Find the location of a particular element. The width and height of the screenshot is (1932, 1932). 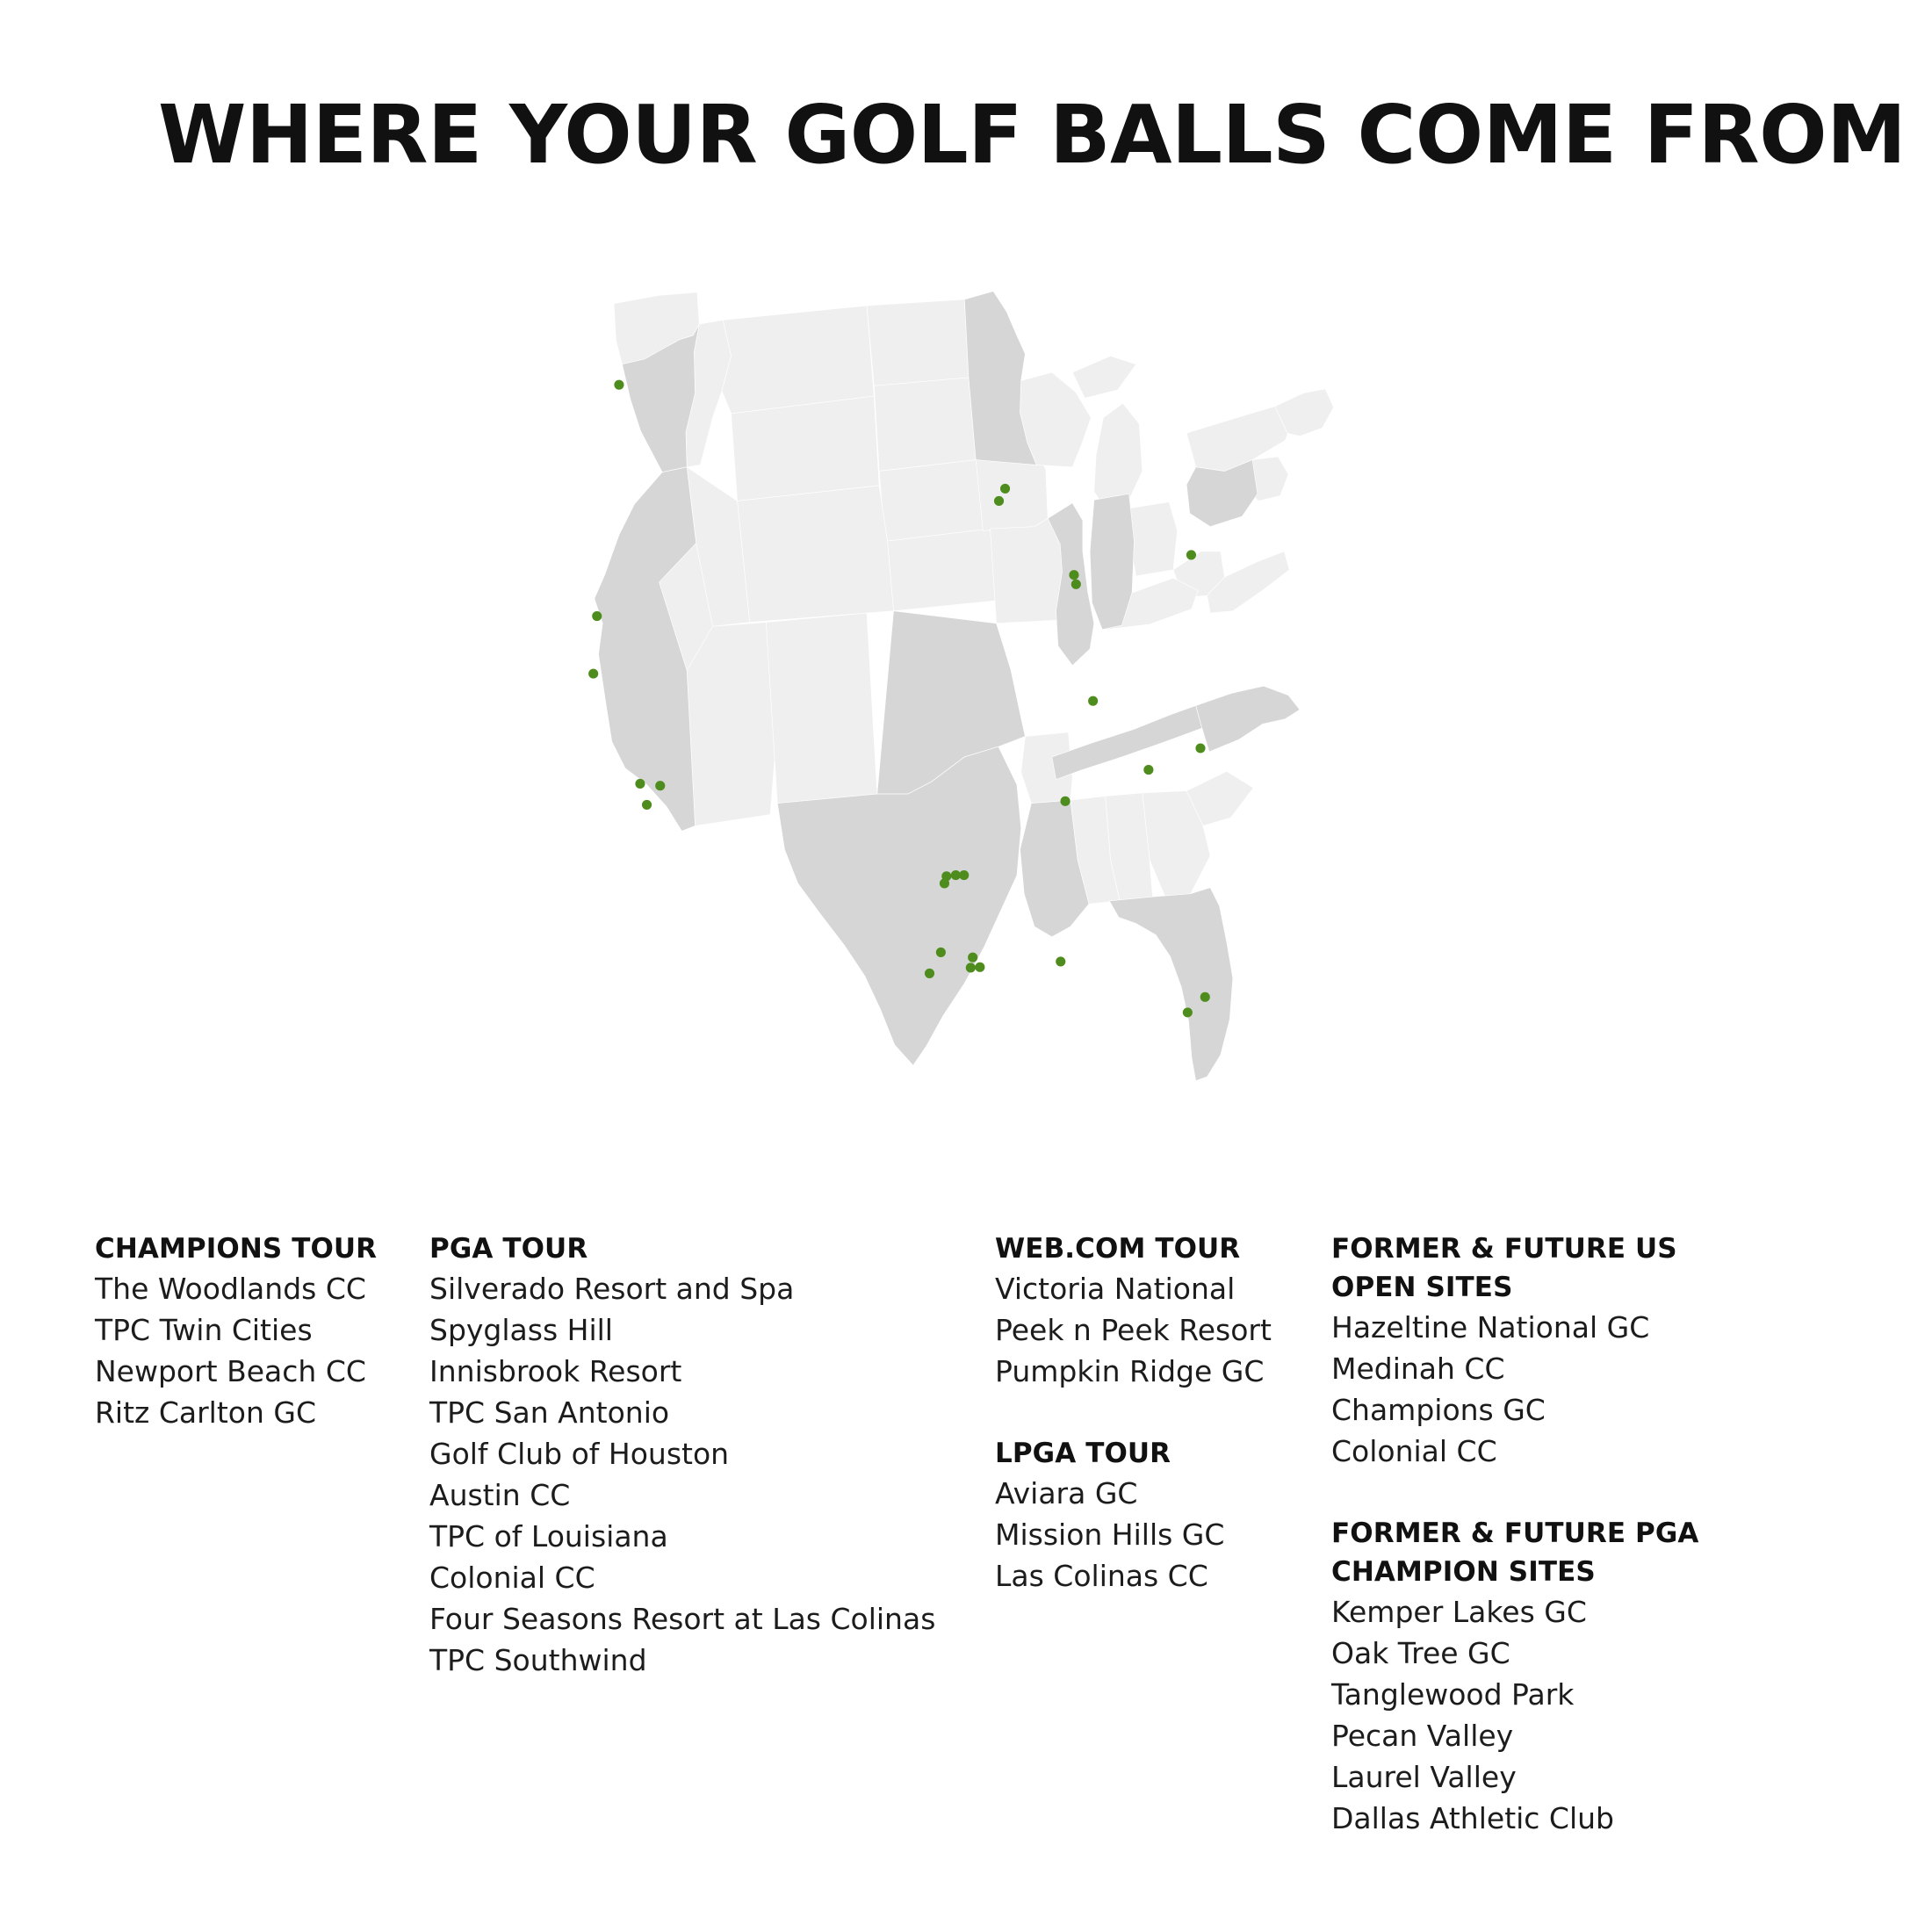

state-oregon is located at coordinates (661, 398).